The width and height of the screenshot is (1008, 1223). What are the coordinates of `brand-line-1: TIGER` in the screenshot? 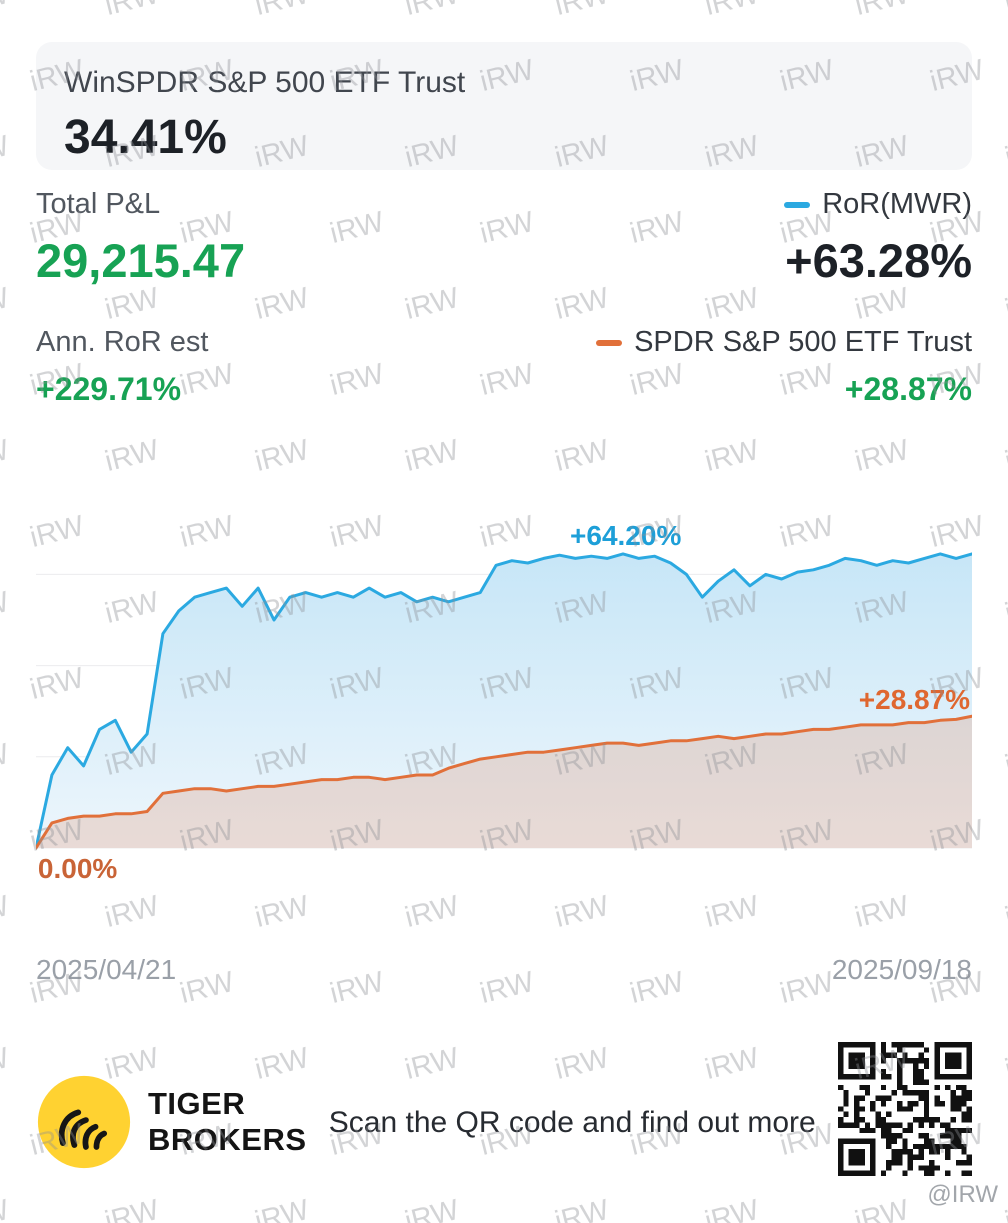 It's located at (197, 1103).